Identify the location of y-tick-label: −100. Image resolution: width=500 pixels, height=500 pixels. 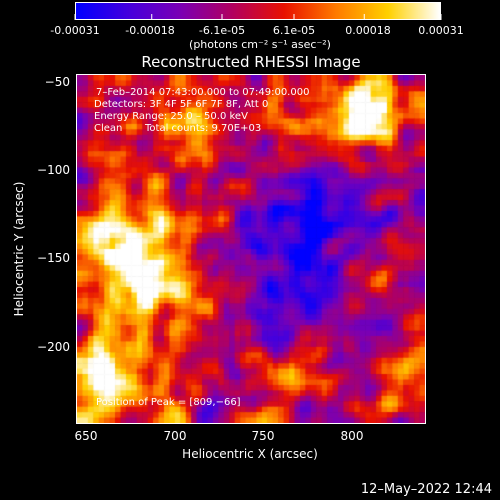
(53, 170).